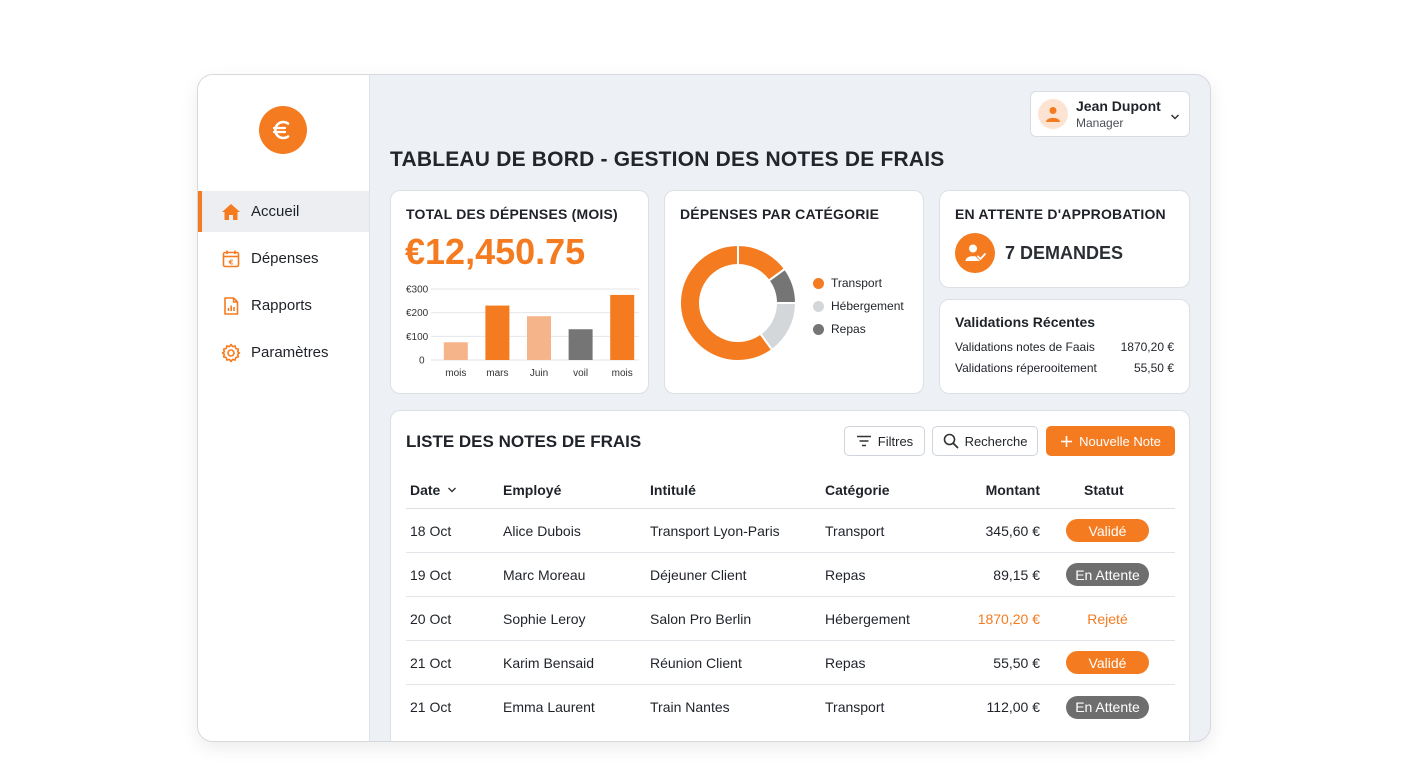  I want to click on gear-icon, so click(231, 353).